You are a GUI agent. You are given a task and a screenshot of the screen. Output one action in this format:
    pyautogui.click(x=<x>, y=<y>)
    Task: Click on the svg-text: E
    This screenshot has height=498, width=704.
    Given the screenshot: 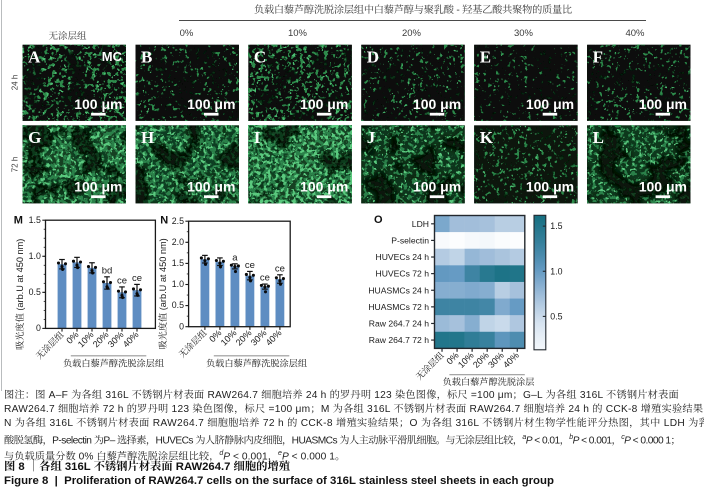 What is the action you would take?
    pyautogui.click(x=485, y=56)
    